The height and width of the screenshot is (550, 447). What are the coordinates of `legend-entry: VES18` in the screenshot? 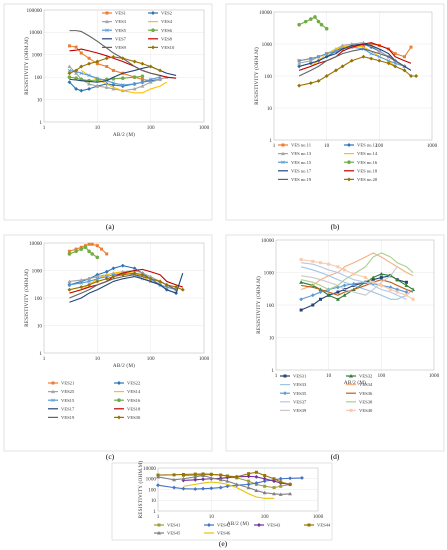 It's located at (134, 408).